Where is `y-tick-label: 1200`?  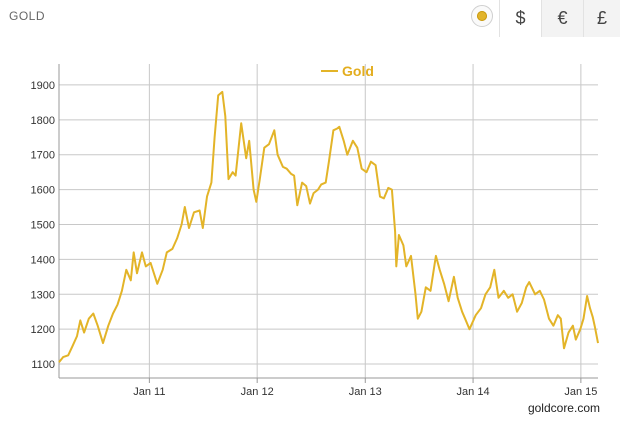
y-tick-label: 1200 is located at coordinates (43, 330).